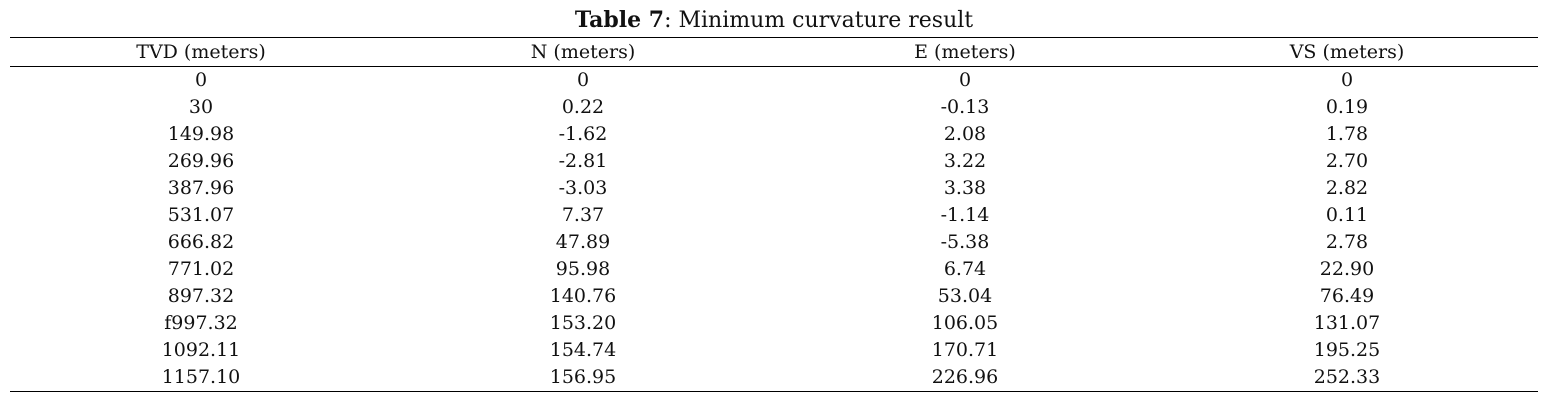 This screenshot has height=404, width=1548. Describe the element at coordinates (201, 188) in the screenshot. I see `table-cell: 387.96` at that location.